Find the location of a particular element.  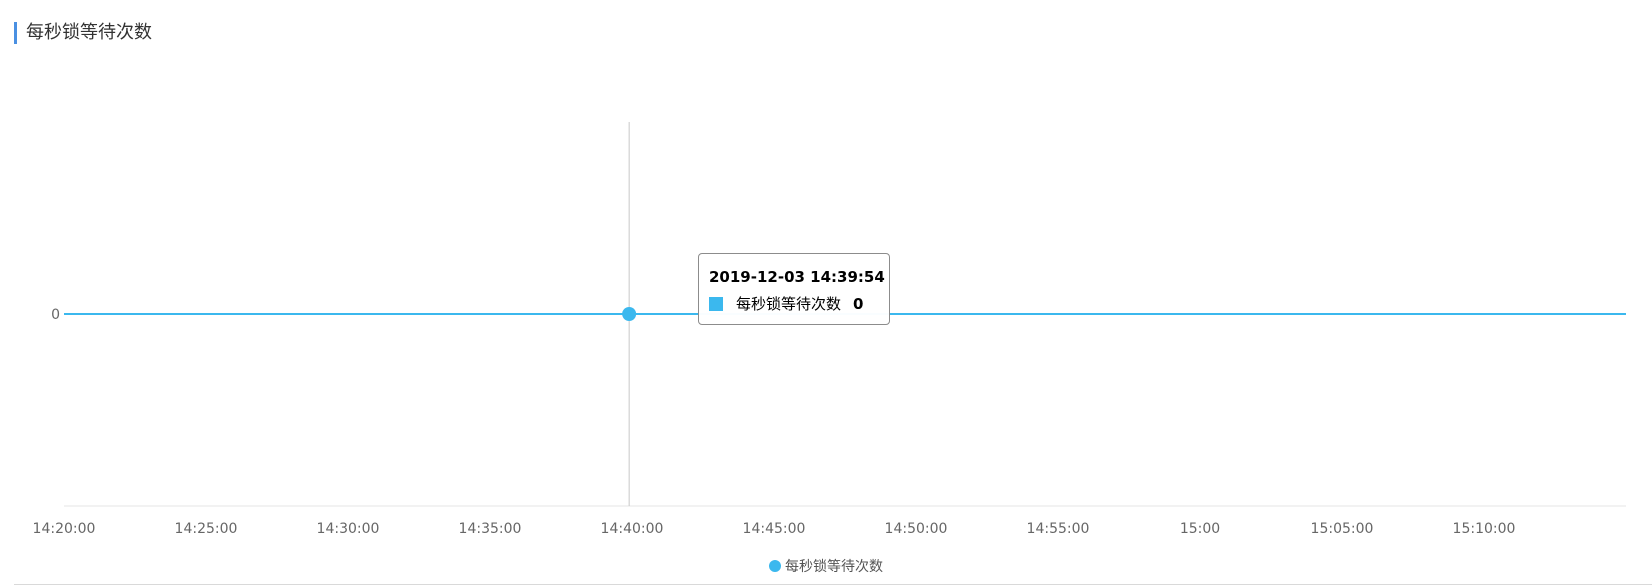

panel-divider is located at coordinates (833, 584).